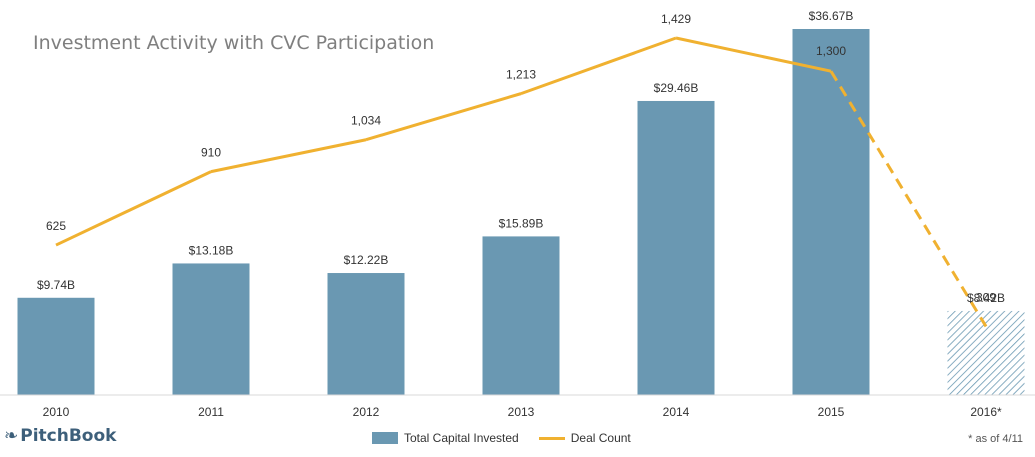 This screenshot has height=457, width=1035. Describe the element at coordinates (385, 438) in the screenshot. I see `legend-bar-swatch` at that location.